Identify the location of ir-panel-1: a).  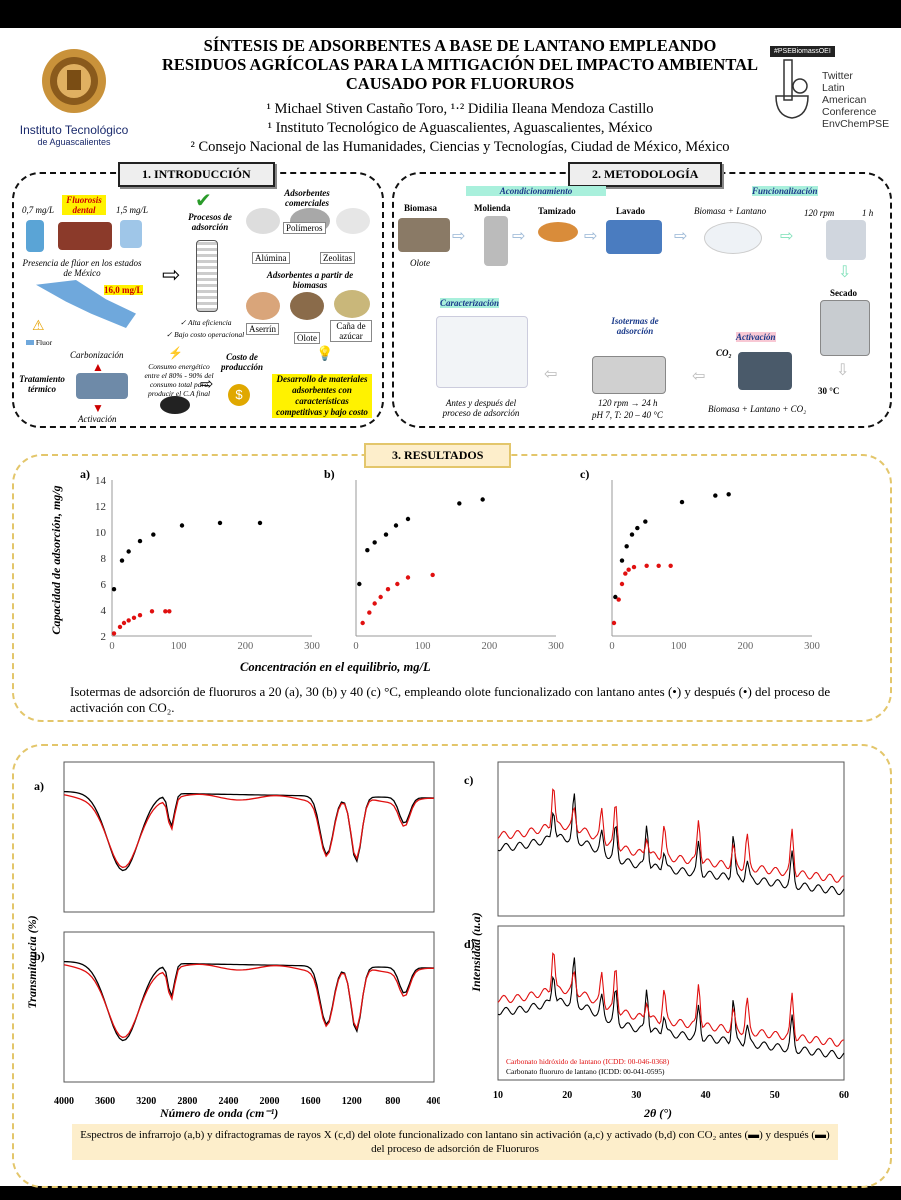
(234, 837).